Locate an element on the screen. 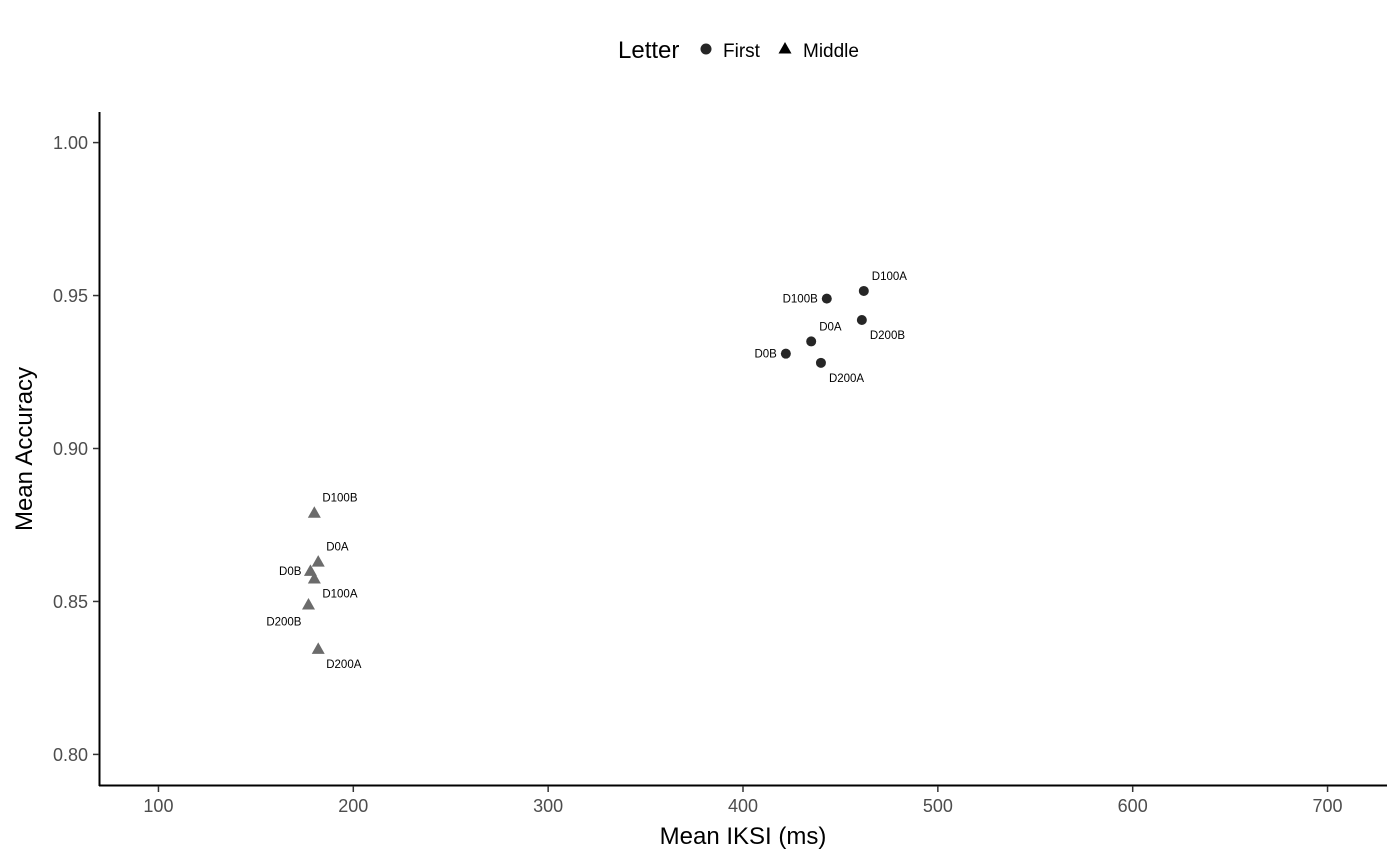  point-label-first-d100b: D100B is located at coordinates (800, 300).